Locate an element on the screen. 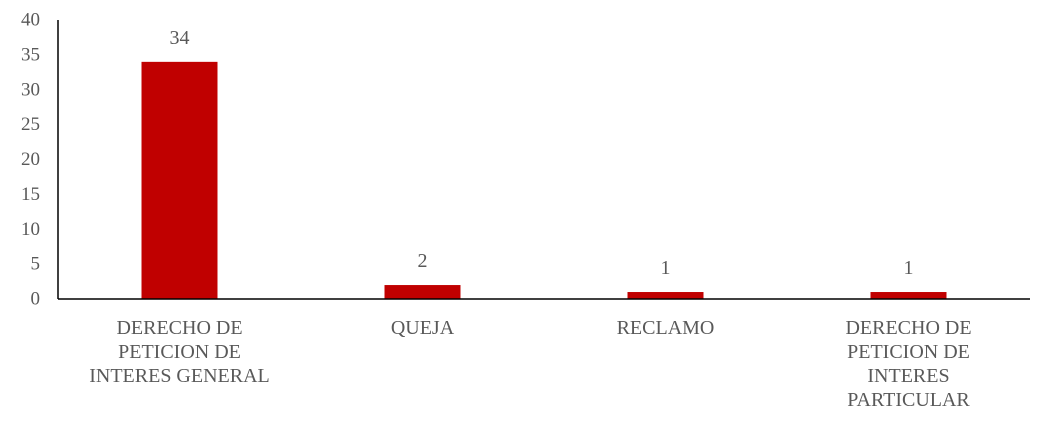 The width and height of the screenshot is (1037, 433). x-category-label-line: INTERES GENERAL is located at coordinates (179, 376).